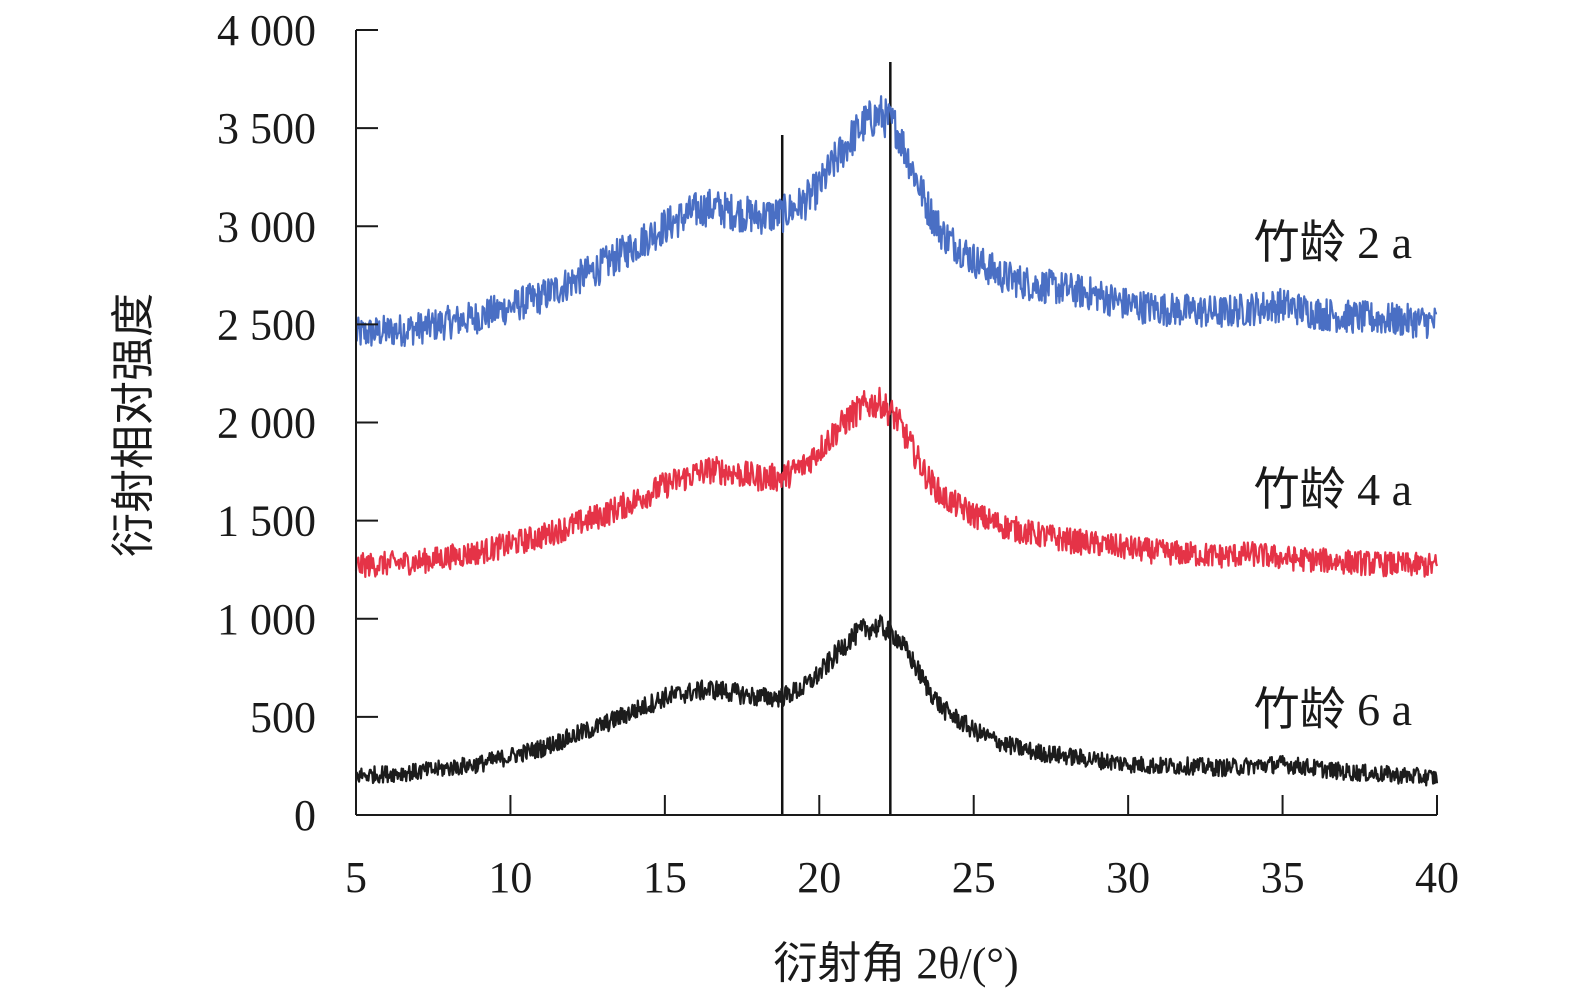 The width and height of the screenshot is (1575, 1000). Describe the element at coordinates (133, 425) in the screenshot. I see `y-axis-title: 衍射相对强度` at that location.